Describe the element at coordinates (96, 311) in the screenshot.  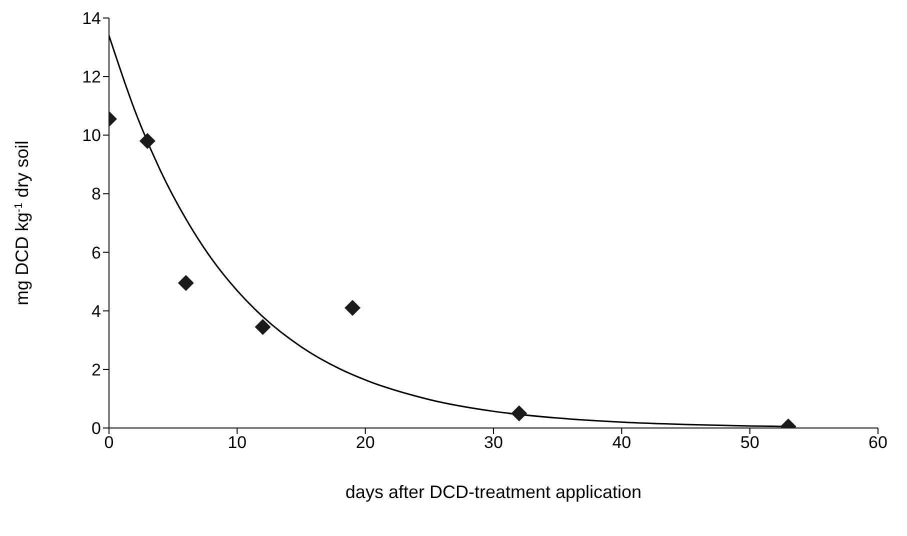
I see `y-tick-label: 4` at that location.